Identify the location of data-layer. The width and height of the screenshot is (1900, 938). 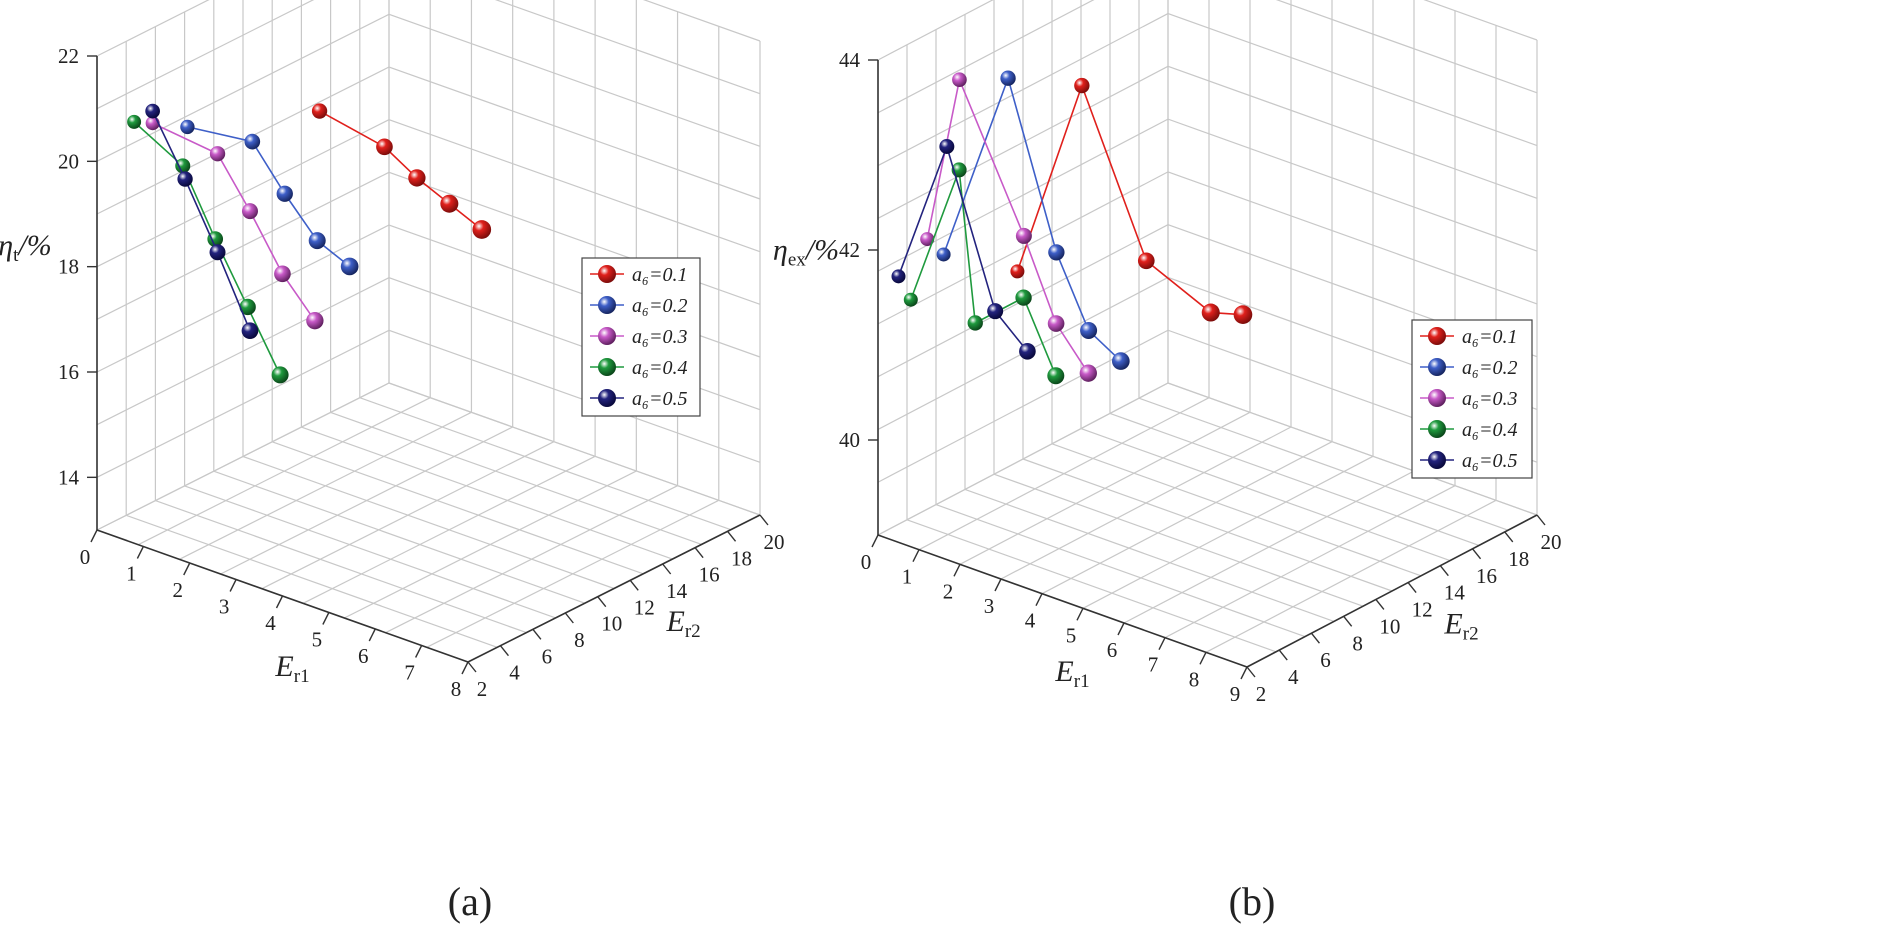
(309, 243).